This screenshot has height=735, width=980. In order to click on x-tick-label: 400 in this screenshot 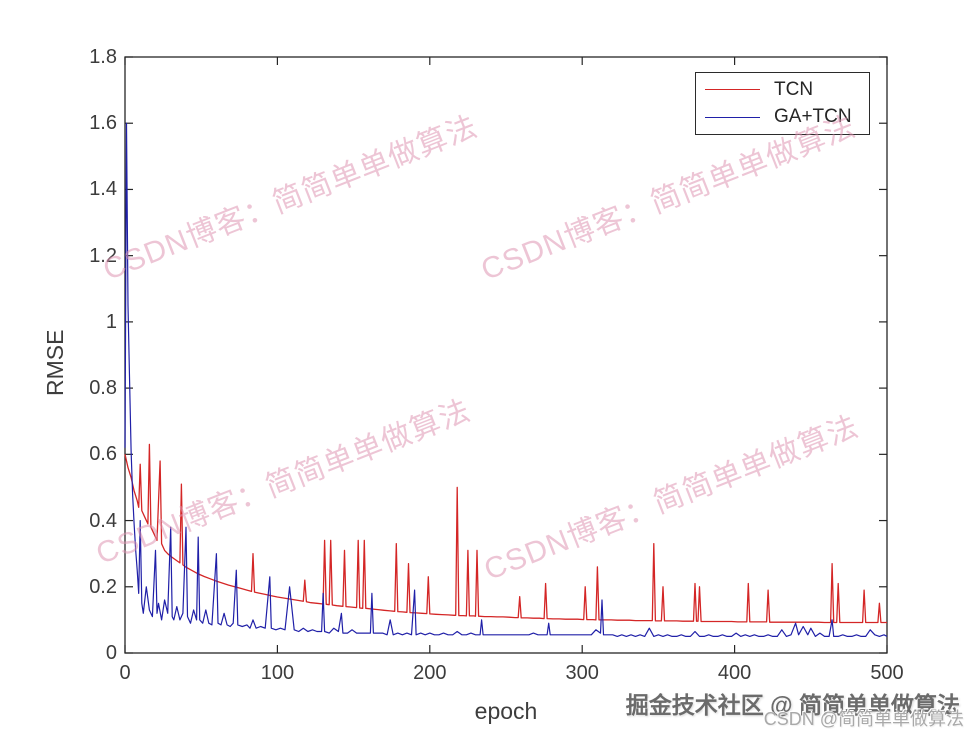, I will do `click(734, 673)`.